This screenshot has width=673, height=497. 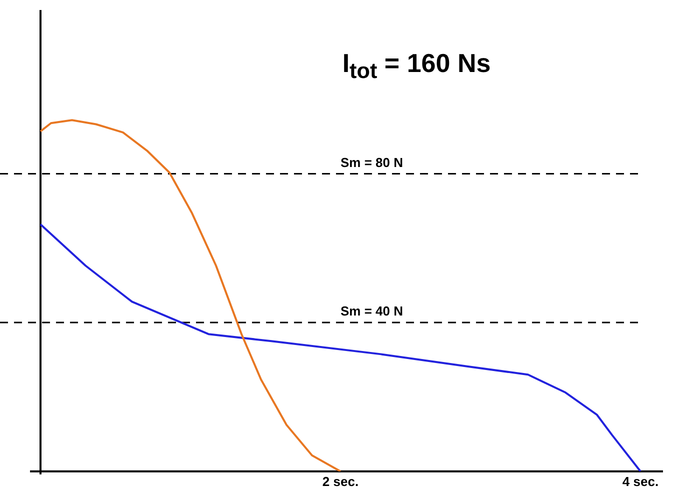 I want to click on x-tick-label: 2 sec., so click(x=340, y=481).